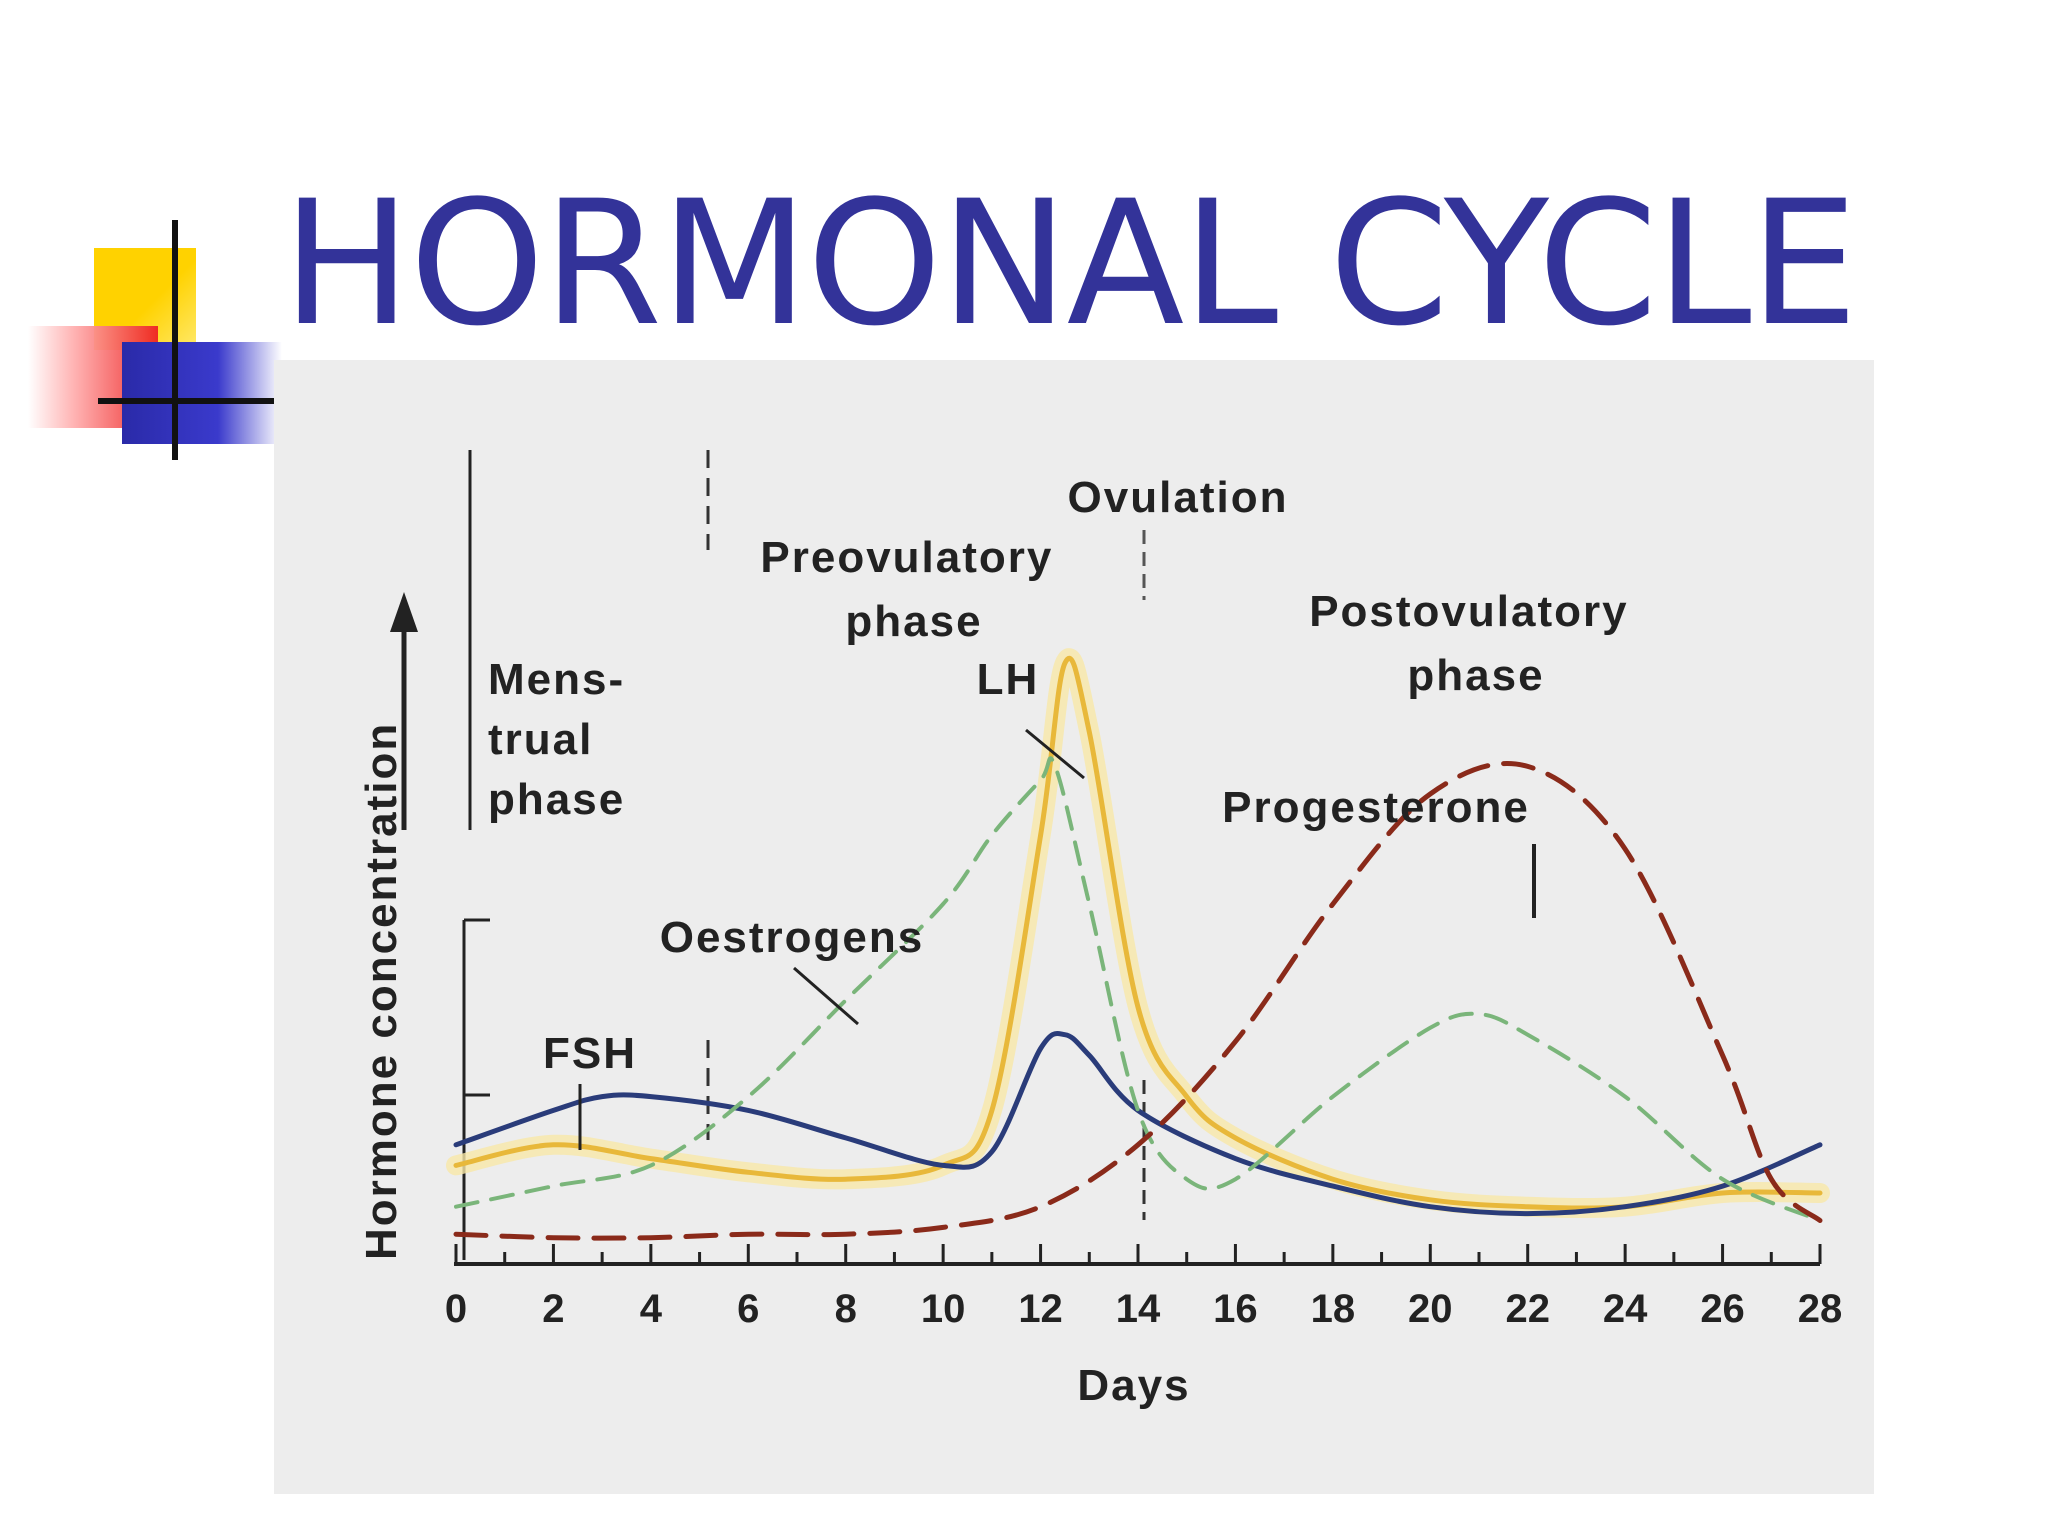 The image size is (2048, 1536). What do you see at coordinates (651, 1309) in the screenshot?
I see `x-tick-label: 4` at bounding box center [651, 1309].